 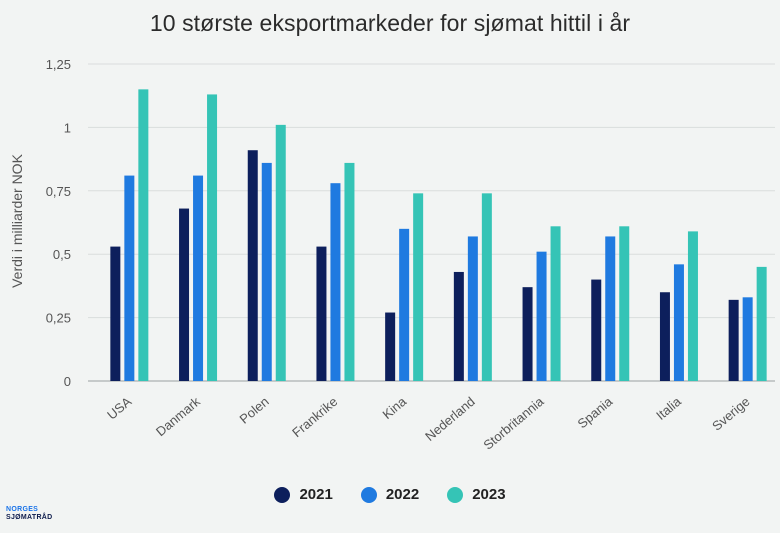 I want to click on bar-spania-2021, so click(x=596, y=330).